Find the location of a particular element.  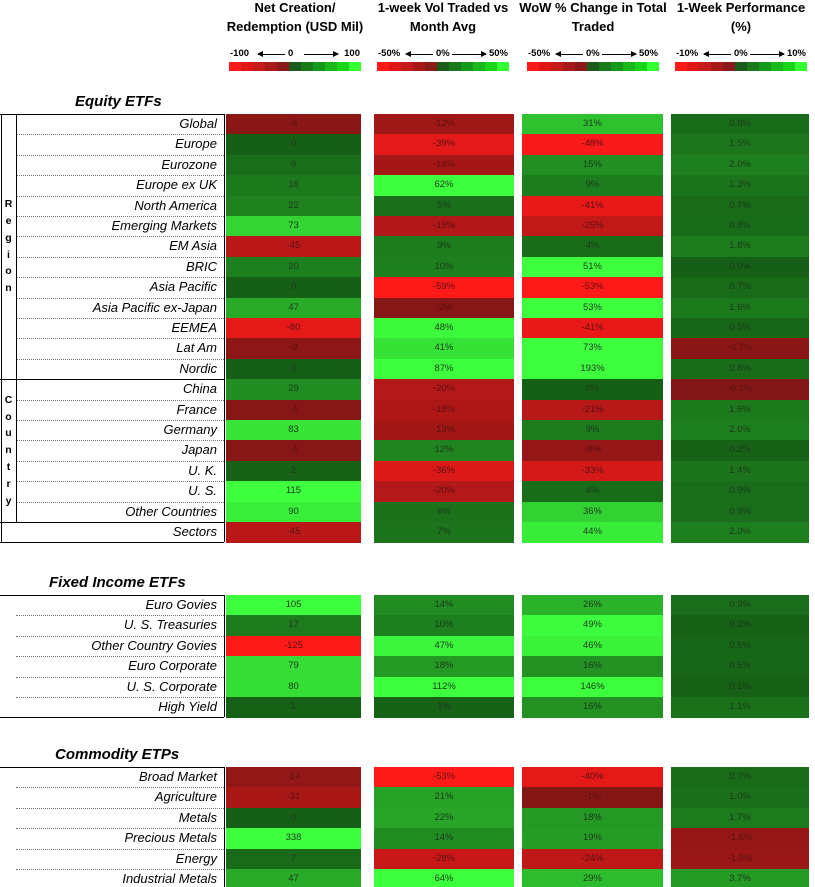

heatmap-cell: 87% is located at coordinates (444, 369).